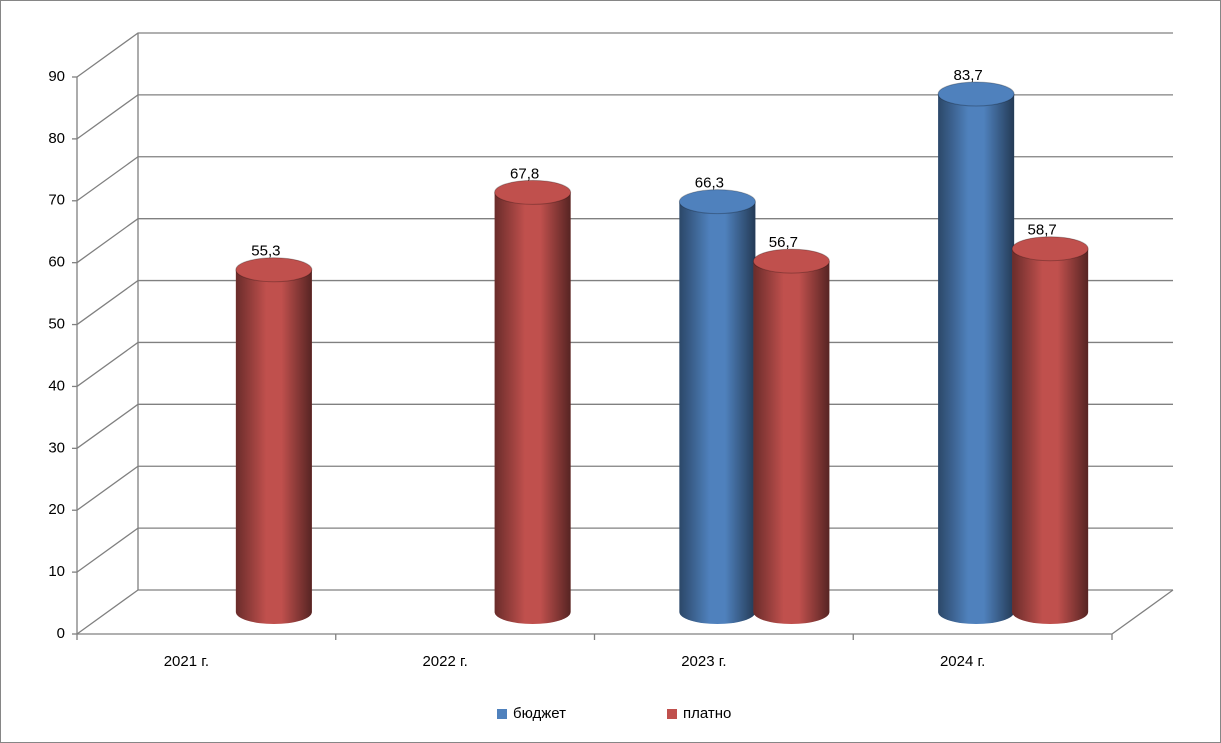 The width and height of the screenshot is (1221, 743). Describe the element at coordinates (703, 661) in the screenshot. I see `x-tick-label: 2023 г.` at that location.